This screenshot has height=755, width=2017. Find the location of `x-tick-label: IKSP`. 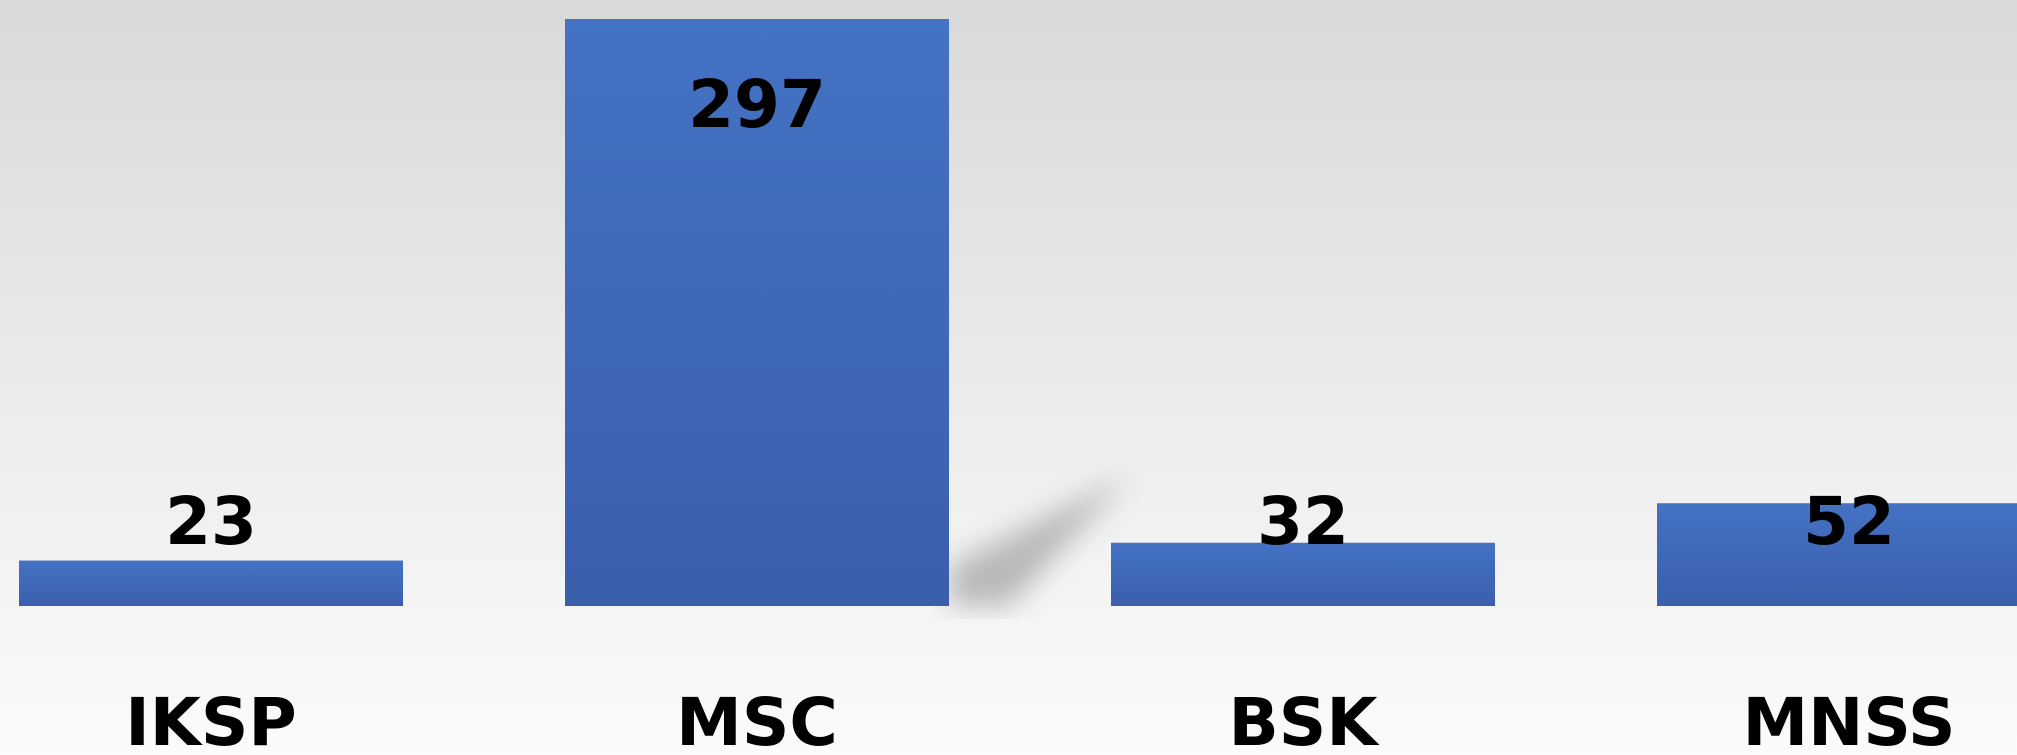

x-tick-label: IKSP is located at coordinates (211, 719).